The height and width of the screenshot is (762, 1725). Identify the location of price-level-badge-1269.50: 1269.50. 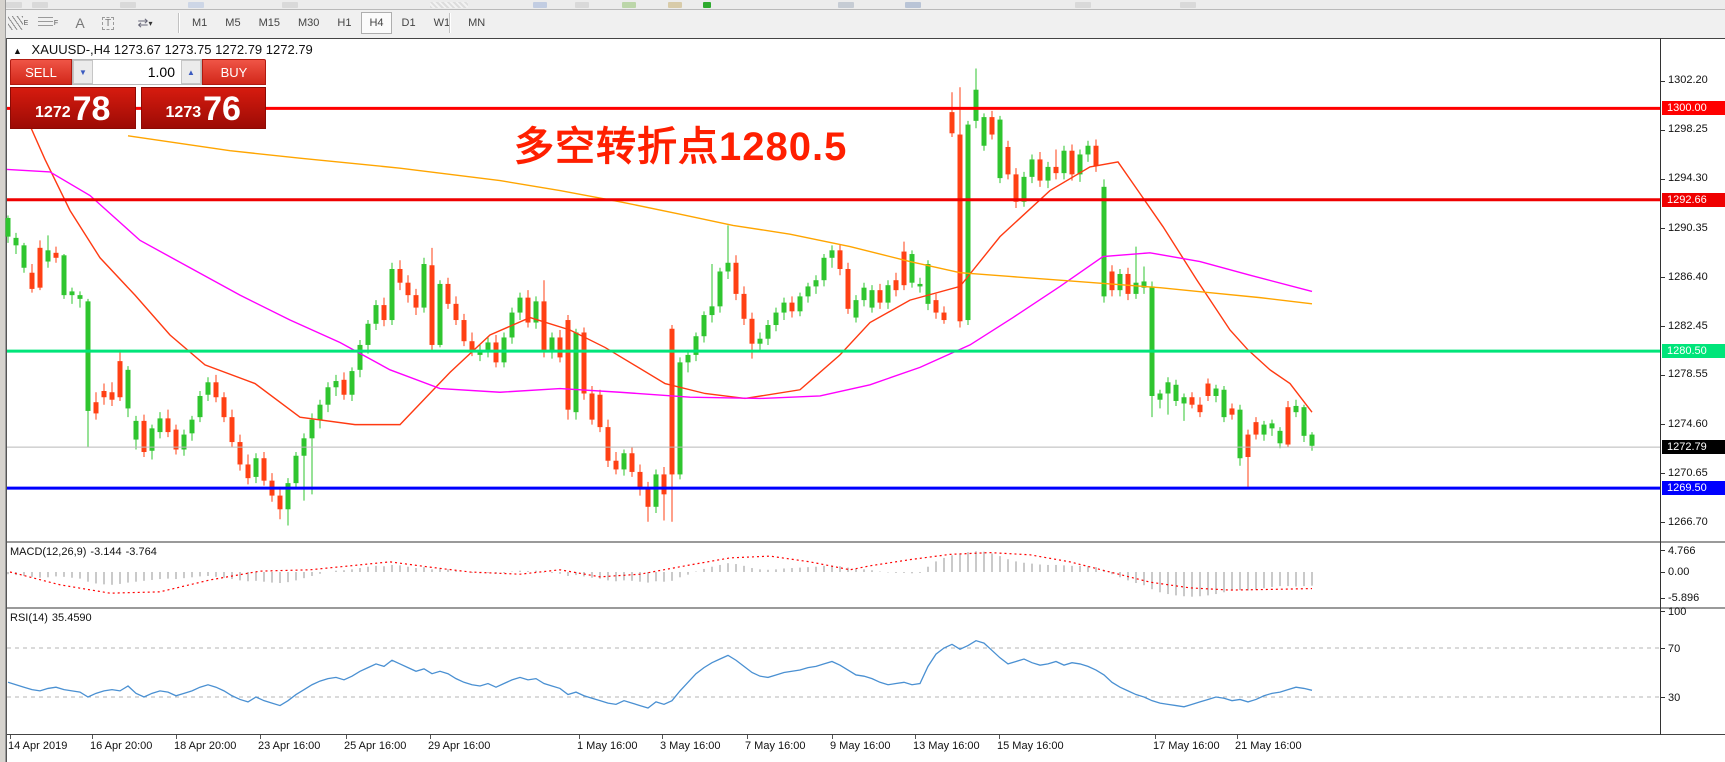
(1693, 488).